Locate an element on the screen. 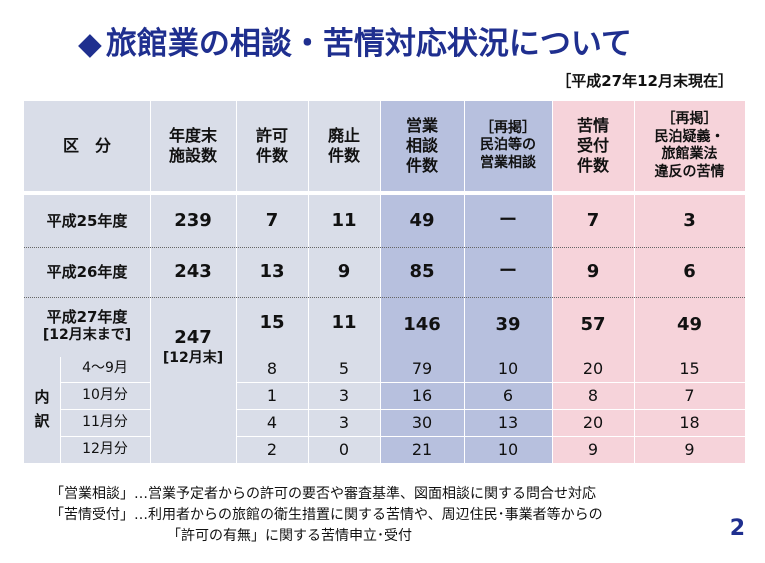 The height and width of the screenshot is (563, 765). cell-minpaku-complaints: 18 is located at coordinates (689, 422).